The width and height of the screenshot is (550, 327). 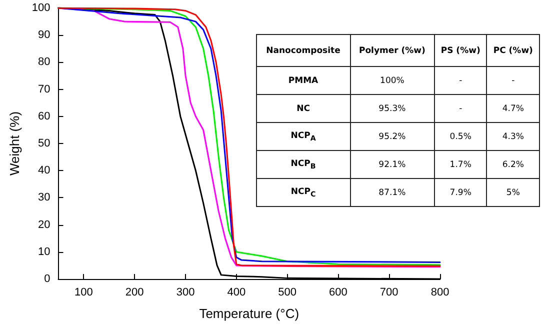 What do you see at coordinates (392, 192) in the screenshot?
I see `annotation: 87.1%` at bounding box center [392, 192].